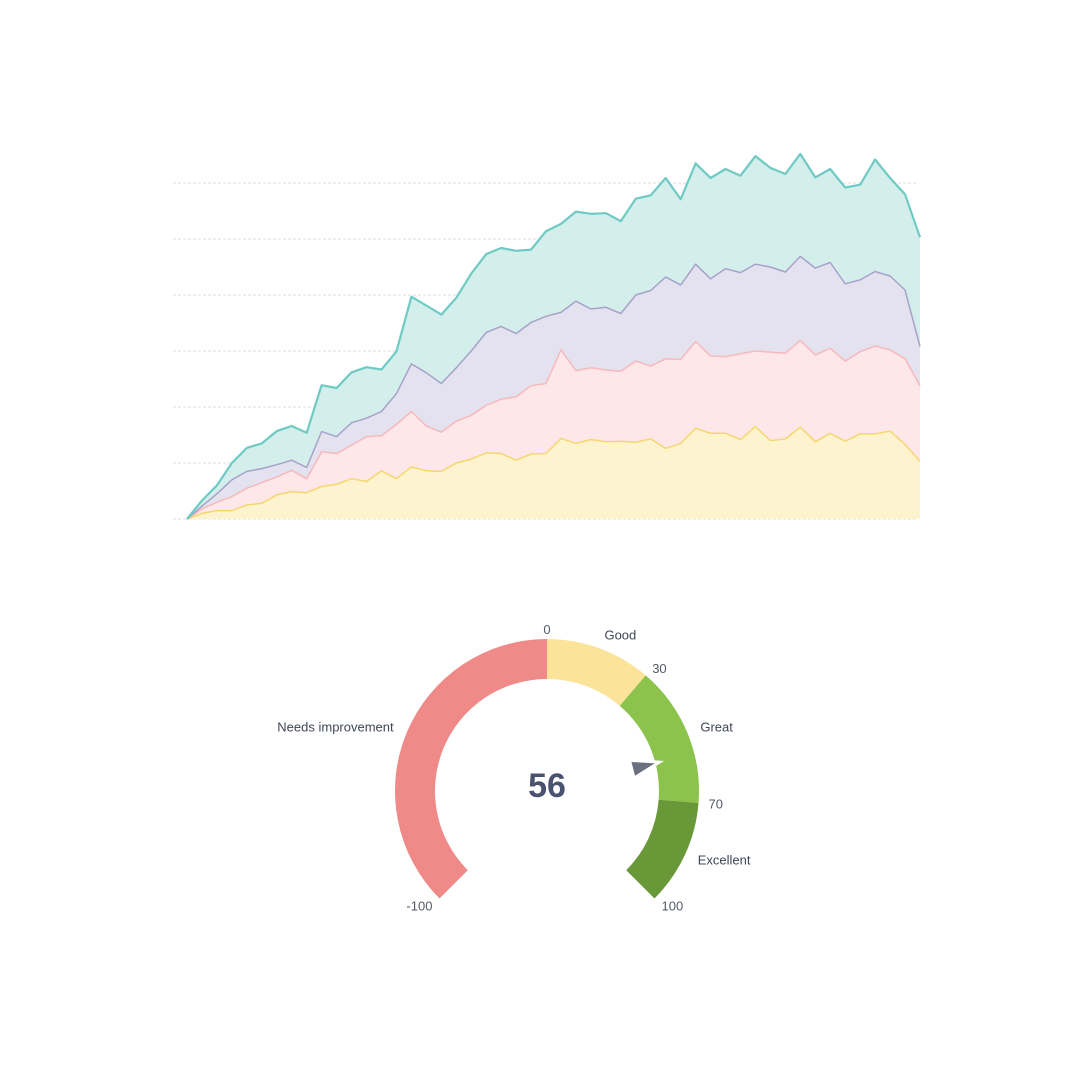 This screenshot has height=1080, width=1080. Describe the element at coordinates (419, 906) in the screenshot. I see `gauge-tick-0: -100` at that location.